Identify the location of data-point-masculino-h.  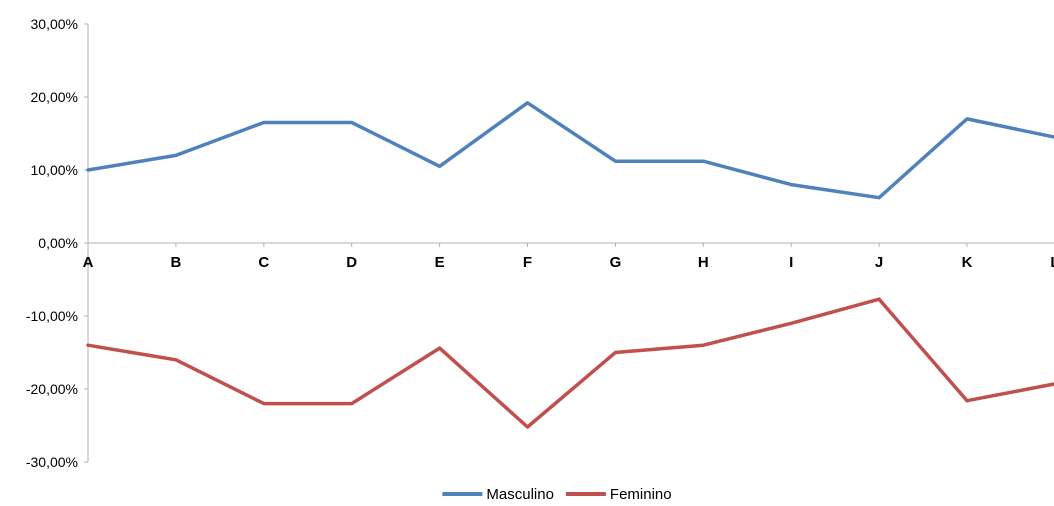
(703, 161).